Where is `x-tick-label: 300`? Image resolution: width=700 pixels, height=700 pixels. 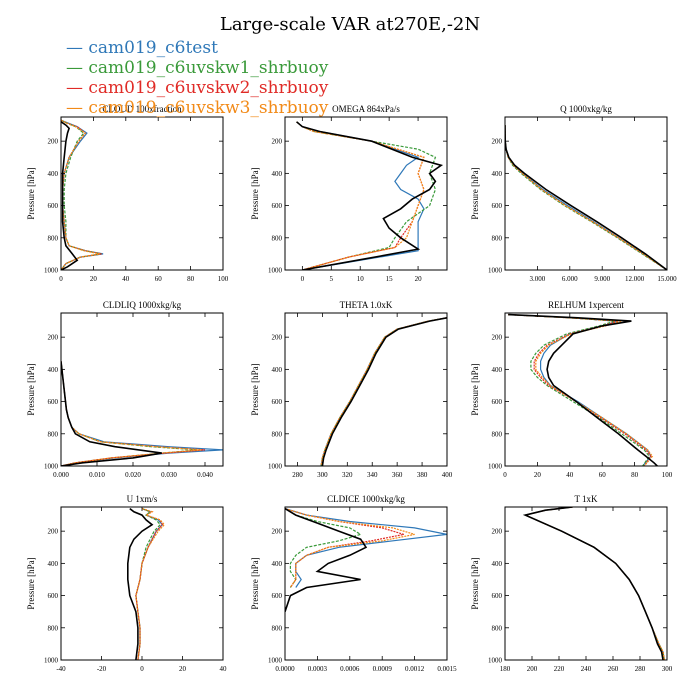
x-tick-label: 300 is located at coordinates (667, 669).